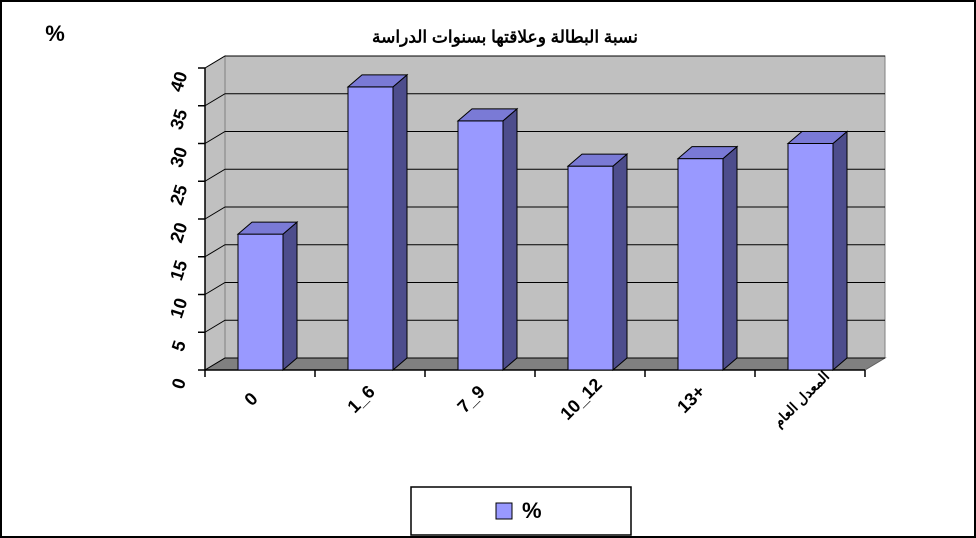 The width and height of the screenshot is (976, 538). Describe the element at coordinates (532, 510) in the screenshot. I see `legend-label: %` at that location.